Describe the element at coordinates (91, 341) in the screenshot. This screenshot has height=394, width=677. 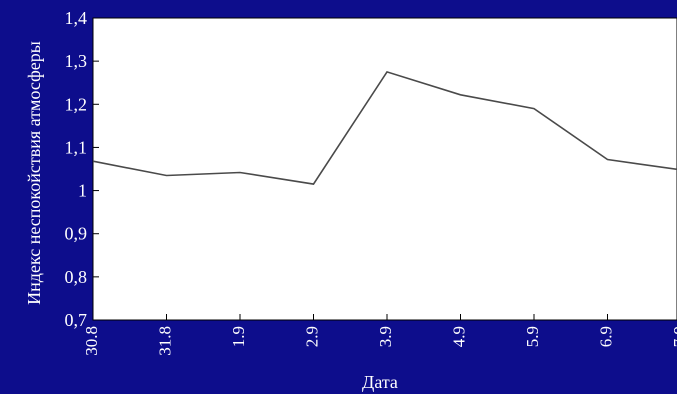
I see `x-tick-label: 30.8` at that location.